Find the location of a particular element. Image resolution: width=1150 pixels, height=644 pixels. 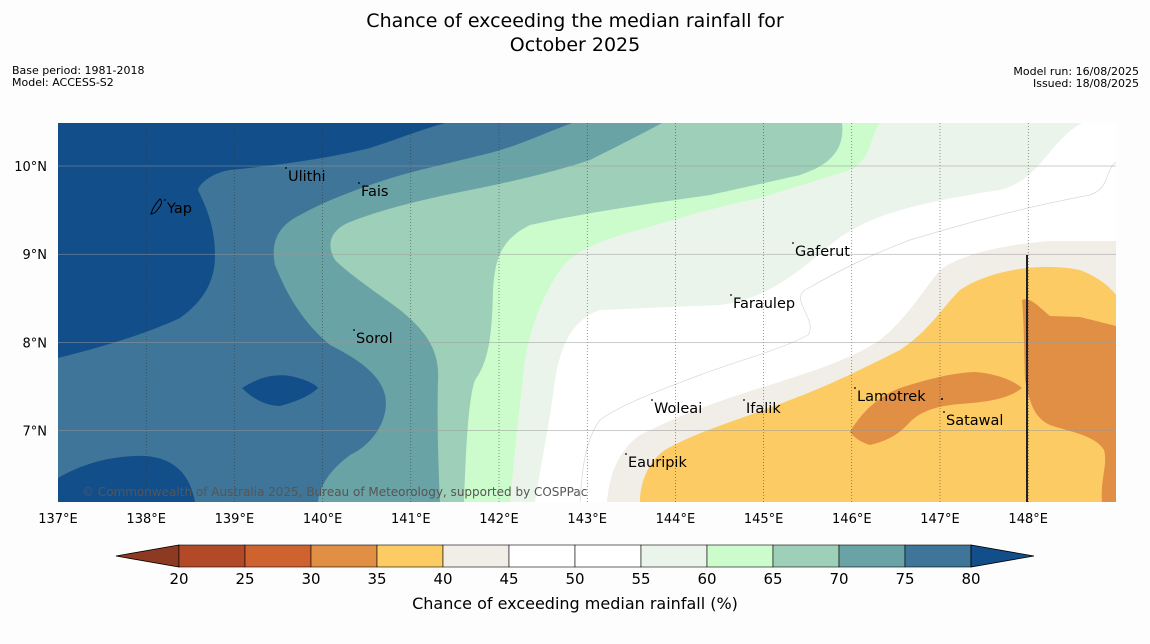

latitude-label: 7°N is located at coordinates (35, 432).